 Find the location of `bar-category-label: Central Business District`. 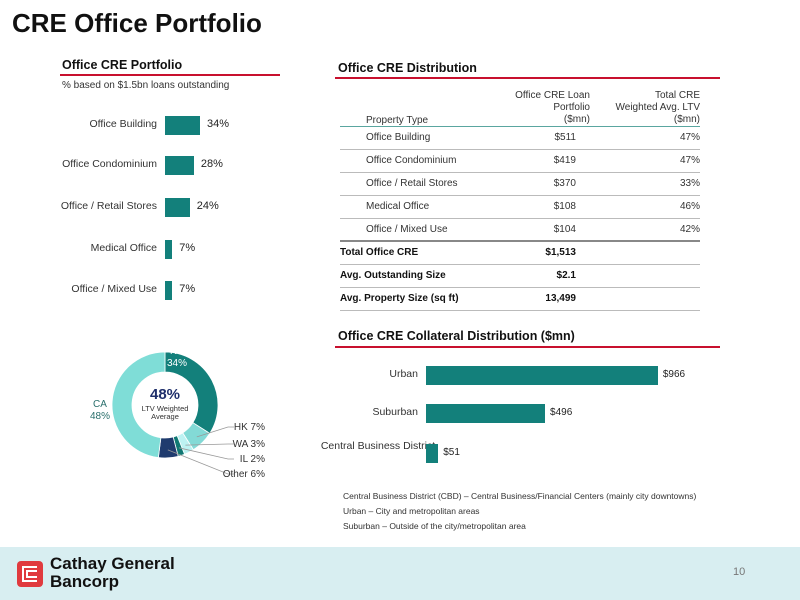

bar-category-label: Central Business District is located at coordinates (378, 446).